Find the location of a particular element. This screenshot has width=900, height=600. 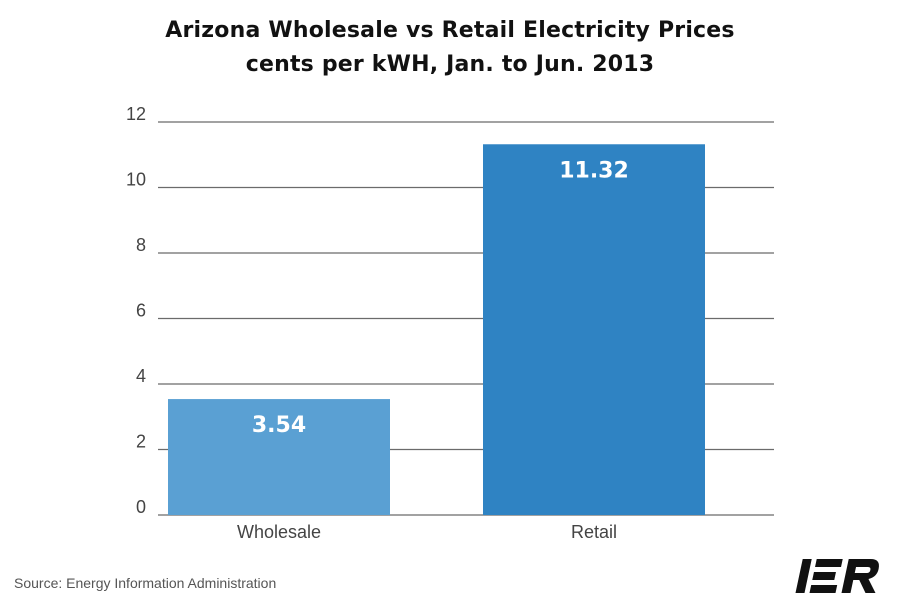

y-tick-label: 0 is located at coordinates (141, 507).